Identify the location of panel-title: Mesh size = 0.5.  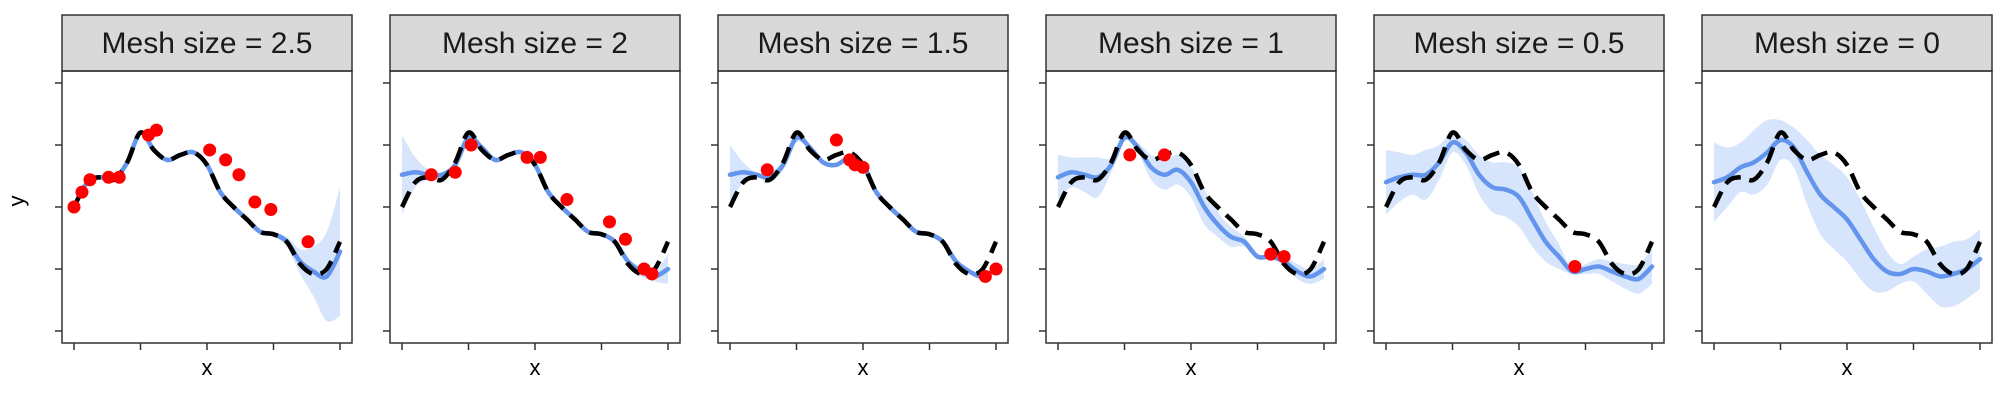
(1519, 43).